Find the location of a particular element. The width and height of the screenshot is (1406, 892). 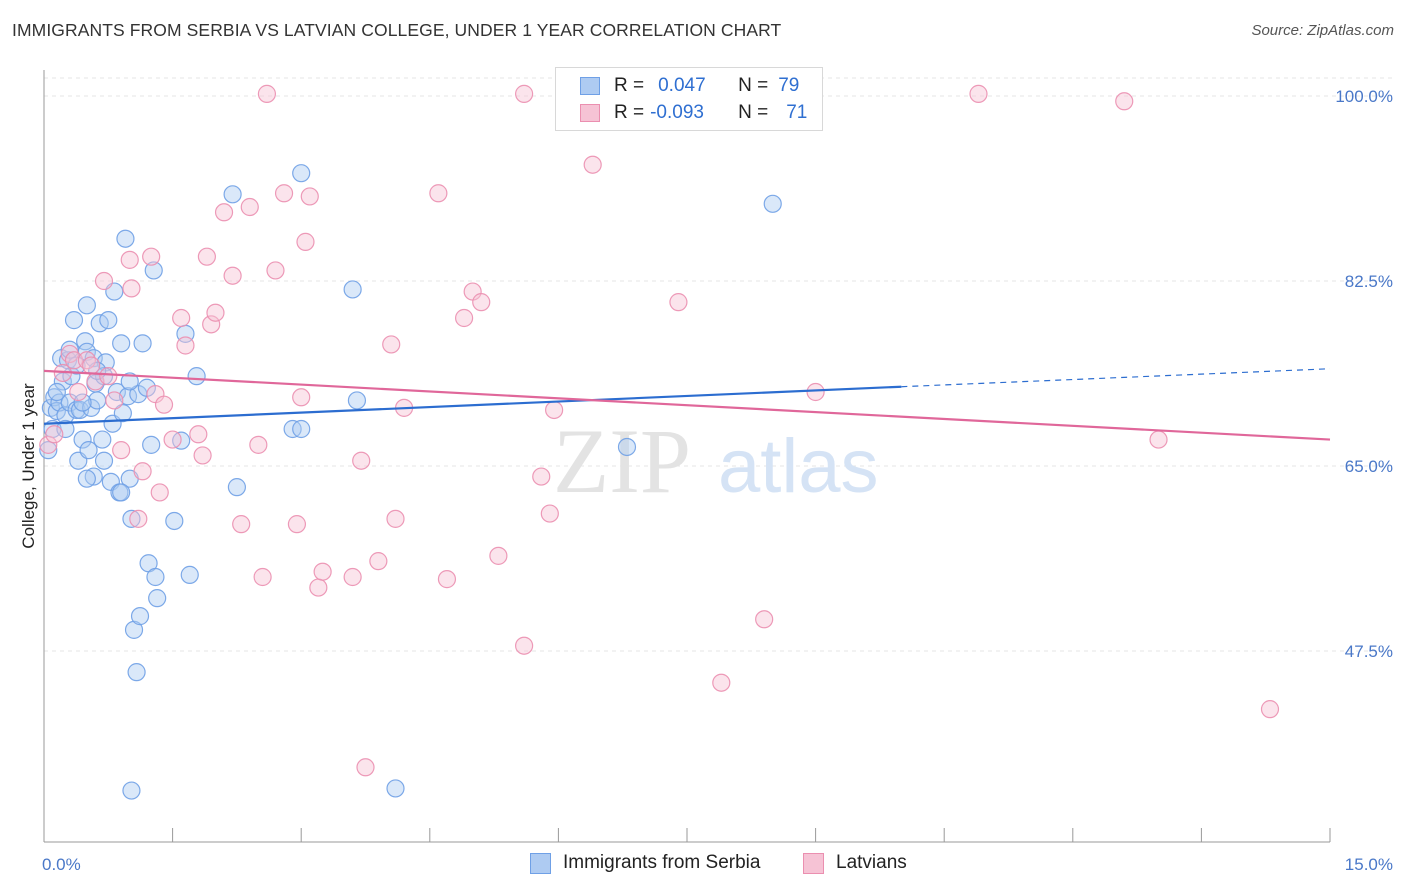

latvians-trend-line is located at coordinates (687, 405).